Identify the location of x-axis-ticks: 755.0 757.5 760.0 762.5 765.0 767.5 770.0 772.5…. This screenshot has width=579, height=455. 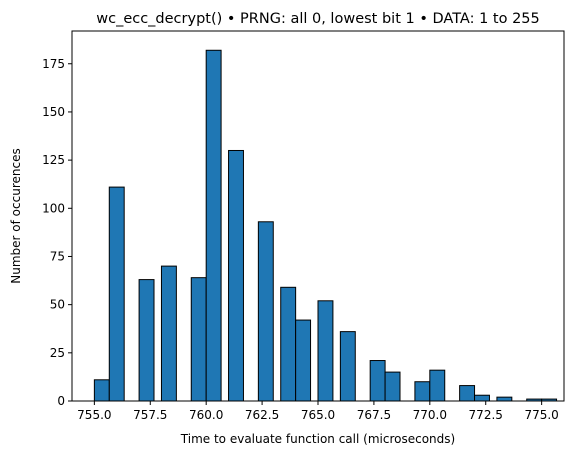
(318, 411).